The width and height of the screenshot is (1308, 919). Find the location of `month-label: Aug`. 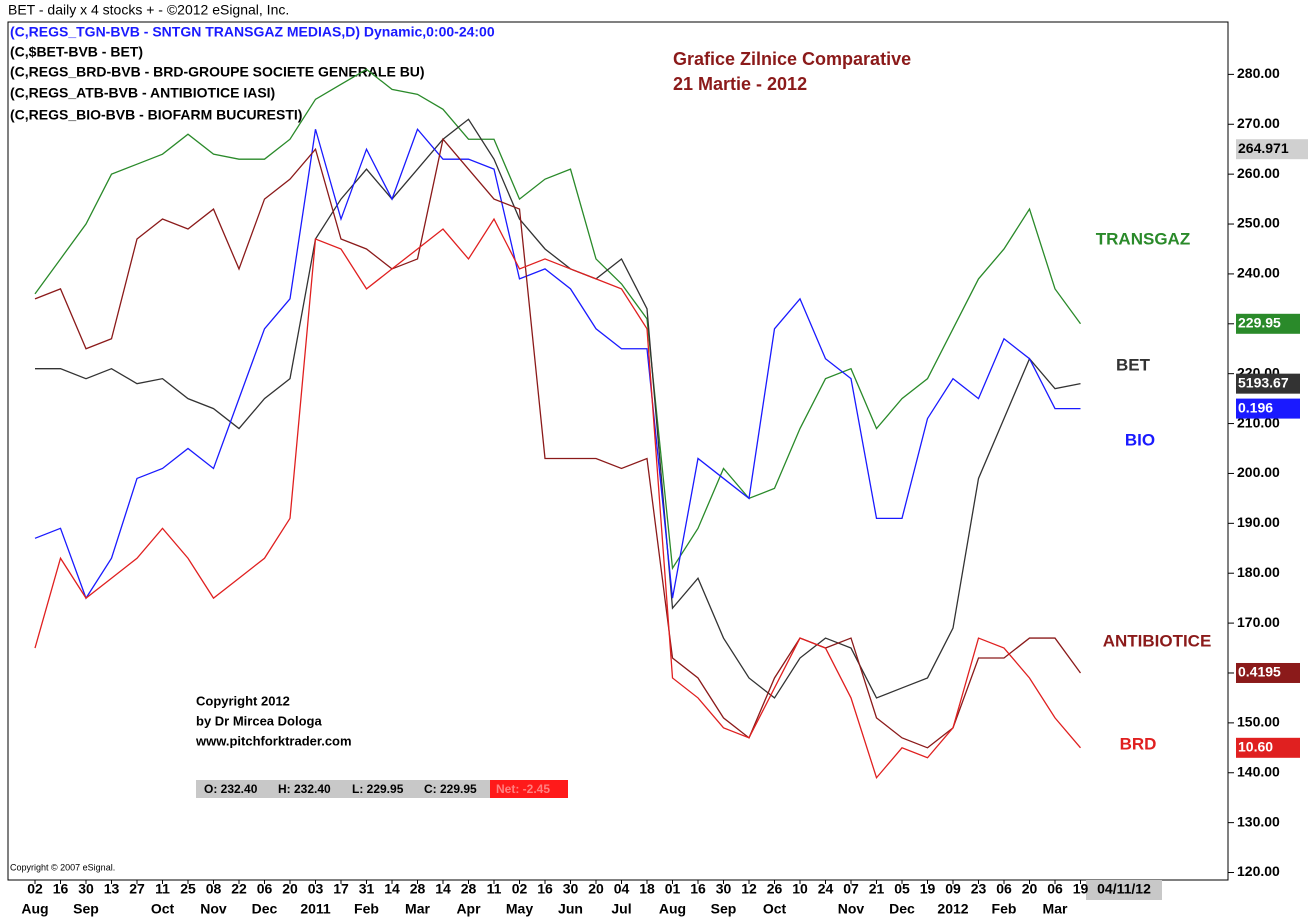

month-label: Aug is located at coordinates (672, 909).